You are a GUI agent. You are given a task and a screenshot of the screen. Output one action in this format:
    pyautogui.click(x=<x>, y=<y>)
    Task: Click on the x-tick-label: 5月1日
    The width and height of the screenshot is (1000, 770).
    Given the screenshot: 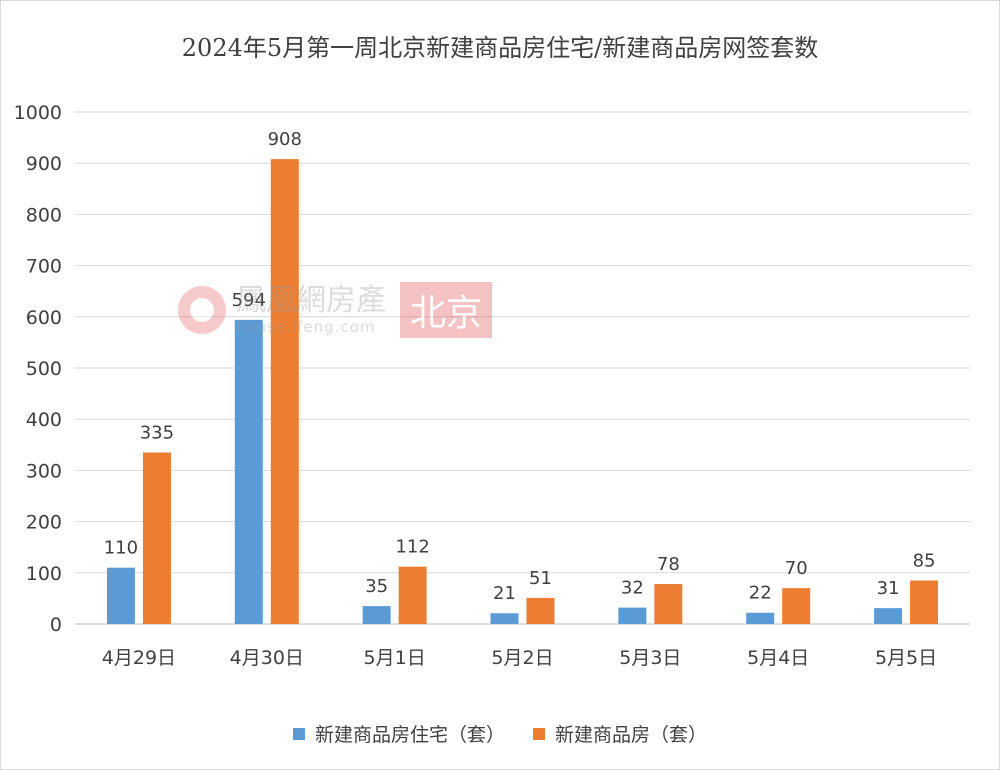 What is the action you would take?
    pyautogui.click(x=395, y=658)
    